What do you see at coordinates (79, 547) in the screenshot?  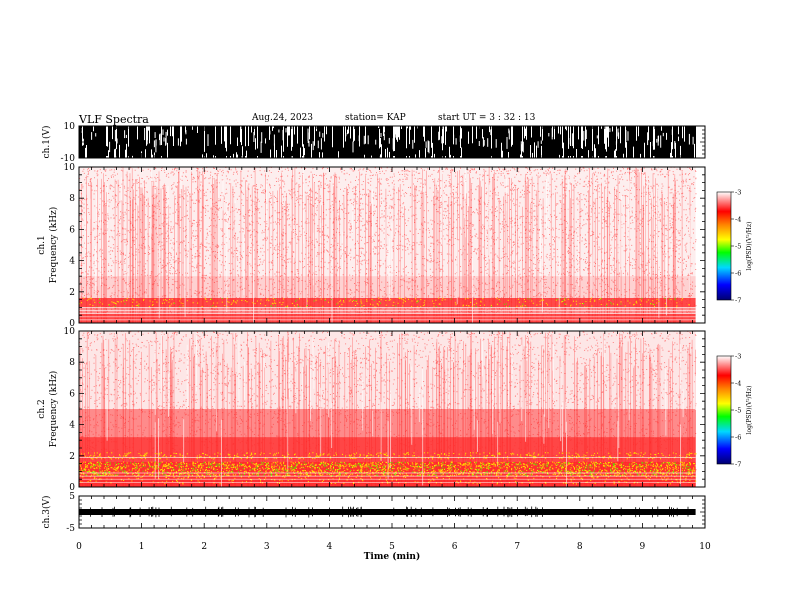 I see `xtick-label-0: 0` at bounding box center [79, 547].